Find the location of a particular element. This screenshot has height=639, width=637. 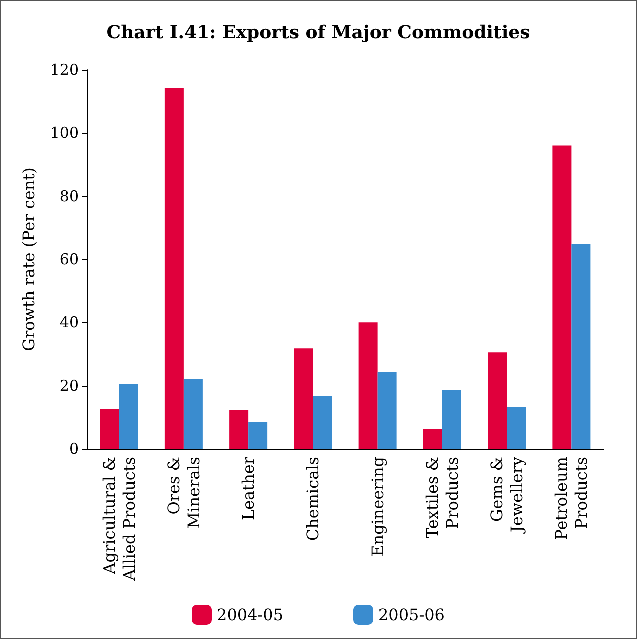

x-tick-label: Engineering is located at coordinates (378, 507).